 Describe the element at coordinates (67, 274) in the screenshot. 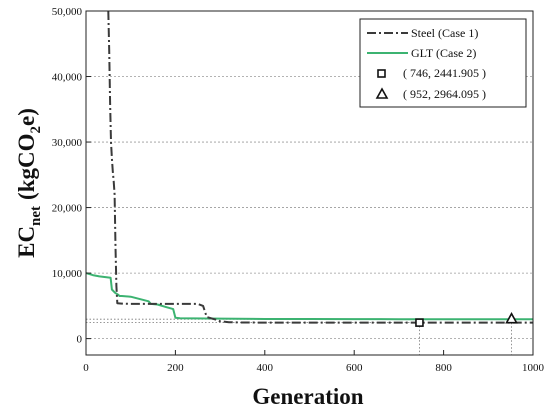

I see `y-tick-label: 10,000` at that location.